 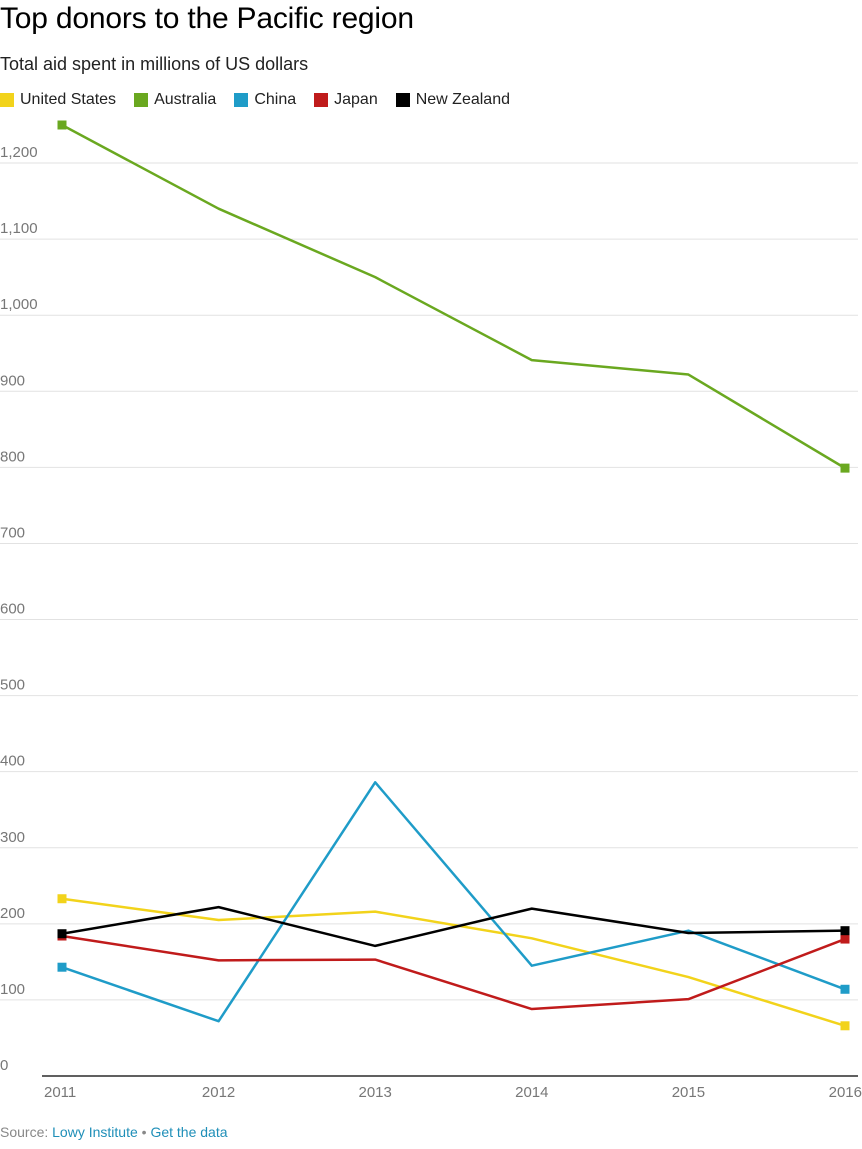 I want to click on get-the-data-link: Get the data, so click(x=189, y=1132).